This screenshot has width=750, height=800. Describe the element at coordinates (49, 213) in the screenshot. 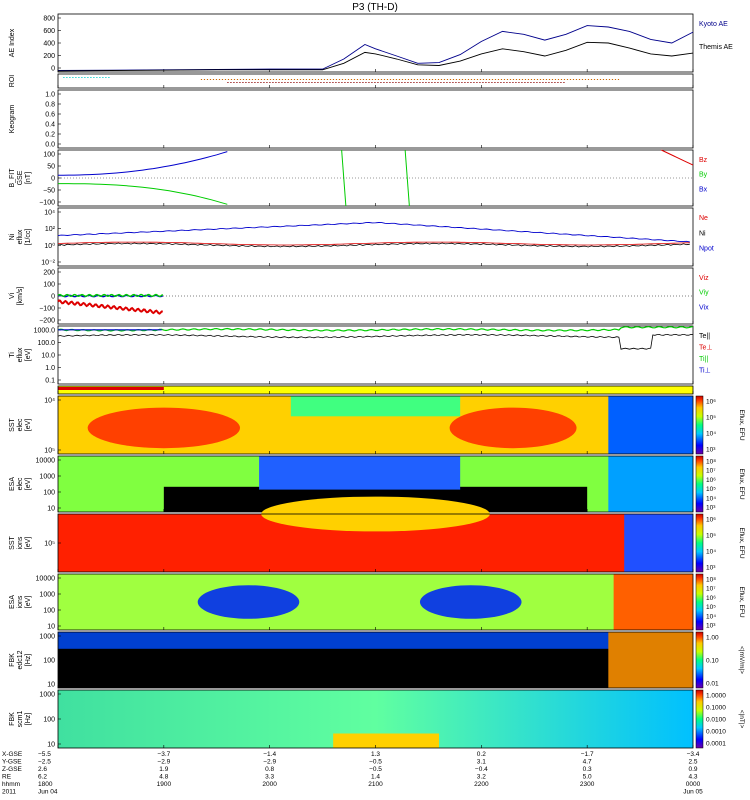

I see `panel-ytick-label: 10⁴` at that location.